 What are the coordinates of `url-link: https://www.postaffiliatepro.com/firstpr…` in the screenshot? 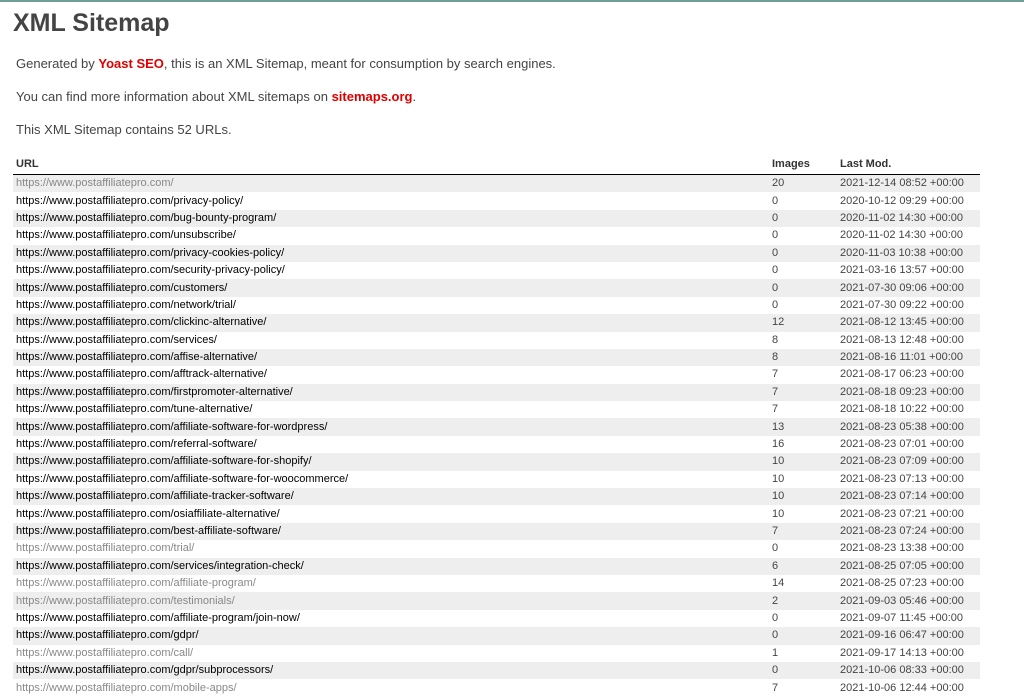 It's located at (154, 391).